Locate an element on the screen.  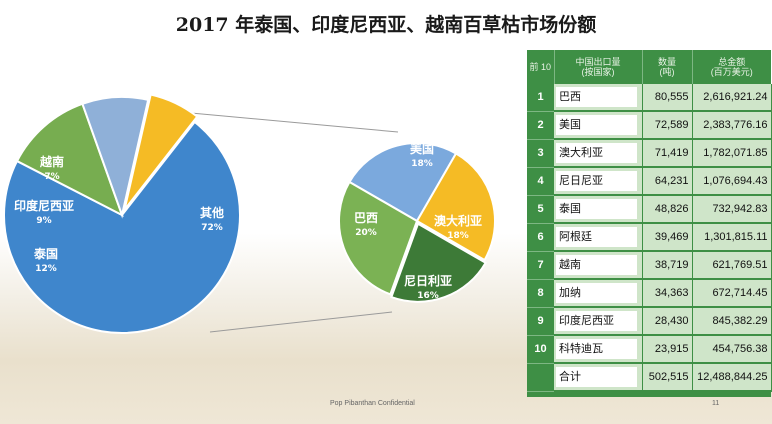
country-label: 尼日尼亚 is located at coordinates (596, 181).